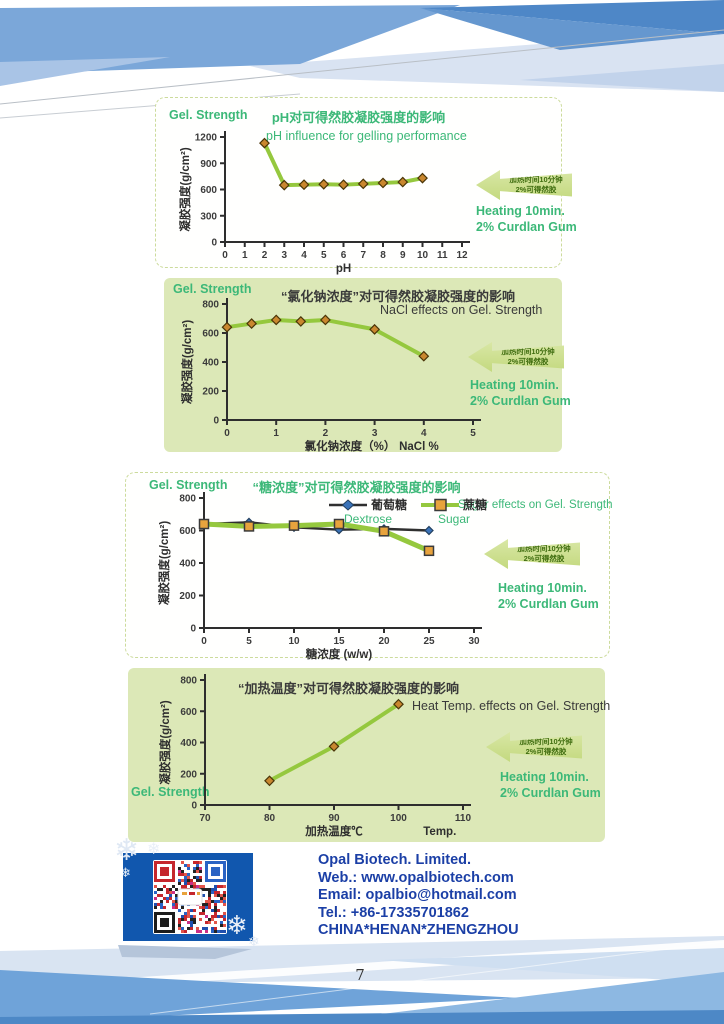 The height and width of the screenshot is (1024, 724). I want to click on svg-text: 70, so click(205, 818).